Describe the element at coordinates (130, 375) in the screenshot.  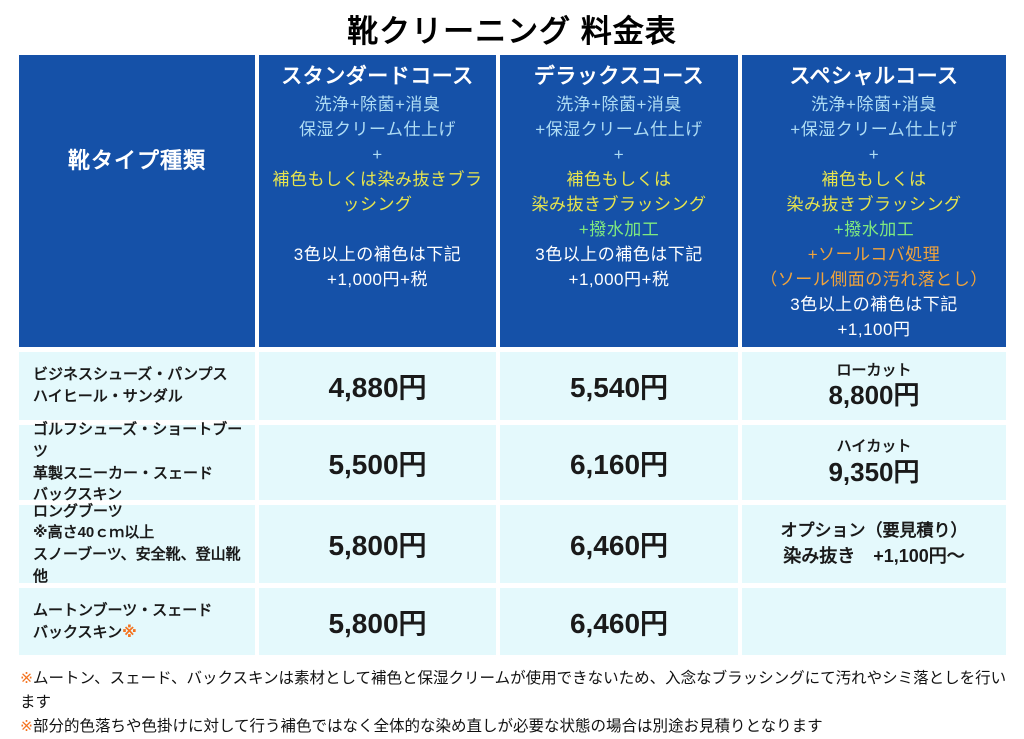
I see `shoe-type-line: ビジネスシューズ・パンプス` at that location.